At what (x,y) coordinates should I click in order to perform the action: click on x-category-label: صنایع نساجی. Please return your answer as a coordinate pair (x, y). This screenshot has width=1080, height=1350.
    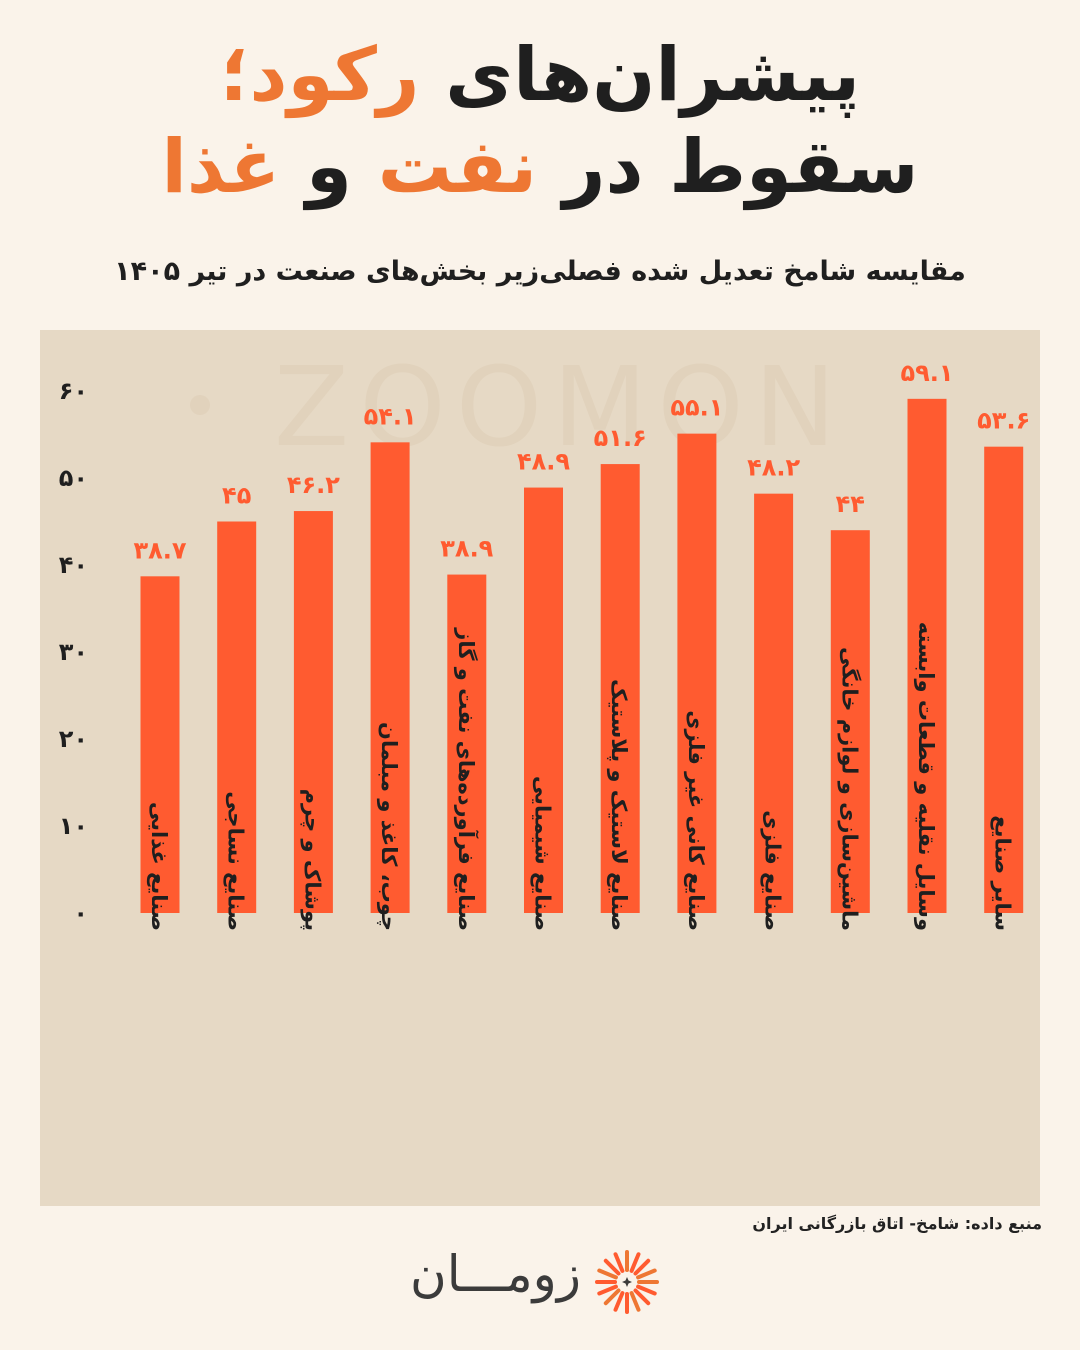
    Looking at the image, I should click on (236, 861).